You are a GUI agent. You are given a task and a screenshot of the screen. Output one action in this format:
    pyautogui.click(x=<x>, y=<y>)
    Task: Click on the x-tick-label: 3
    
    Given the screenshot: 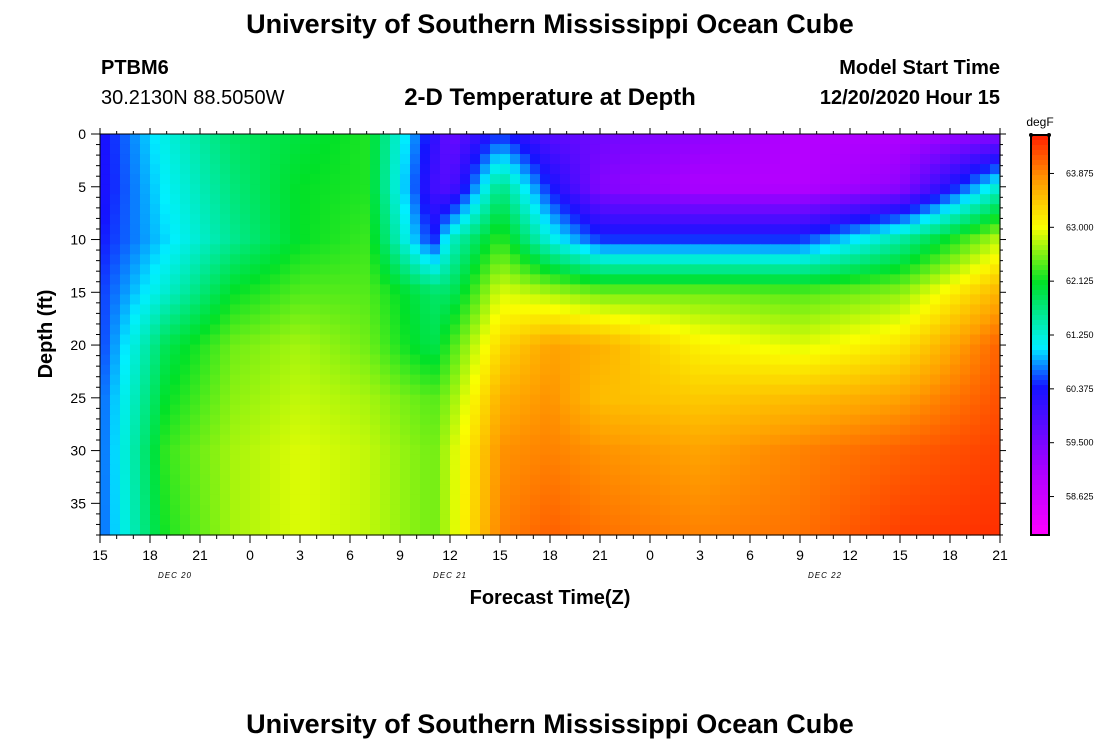 What is the action you would take?
    pyautogui.click(x=700, y=555)
    